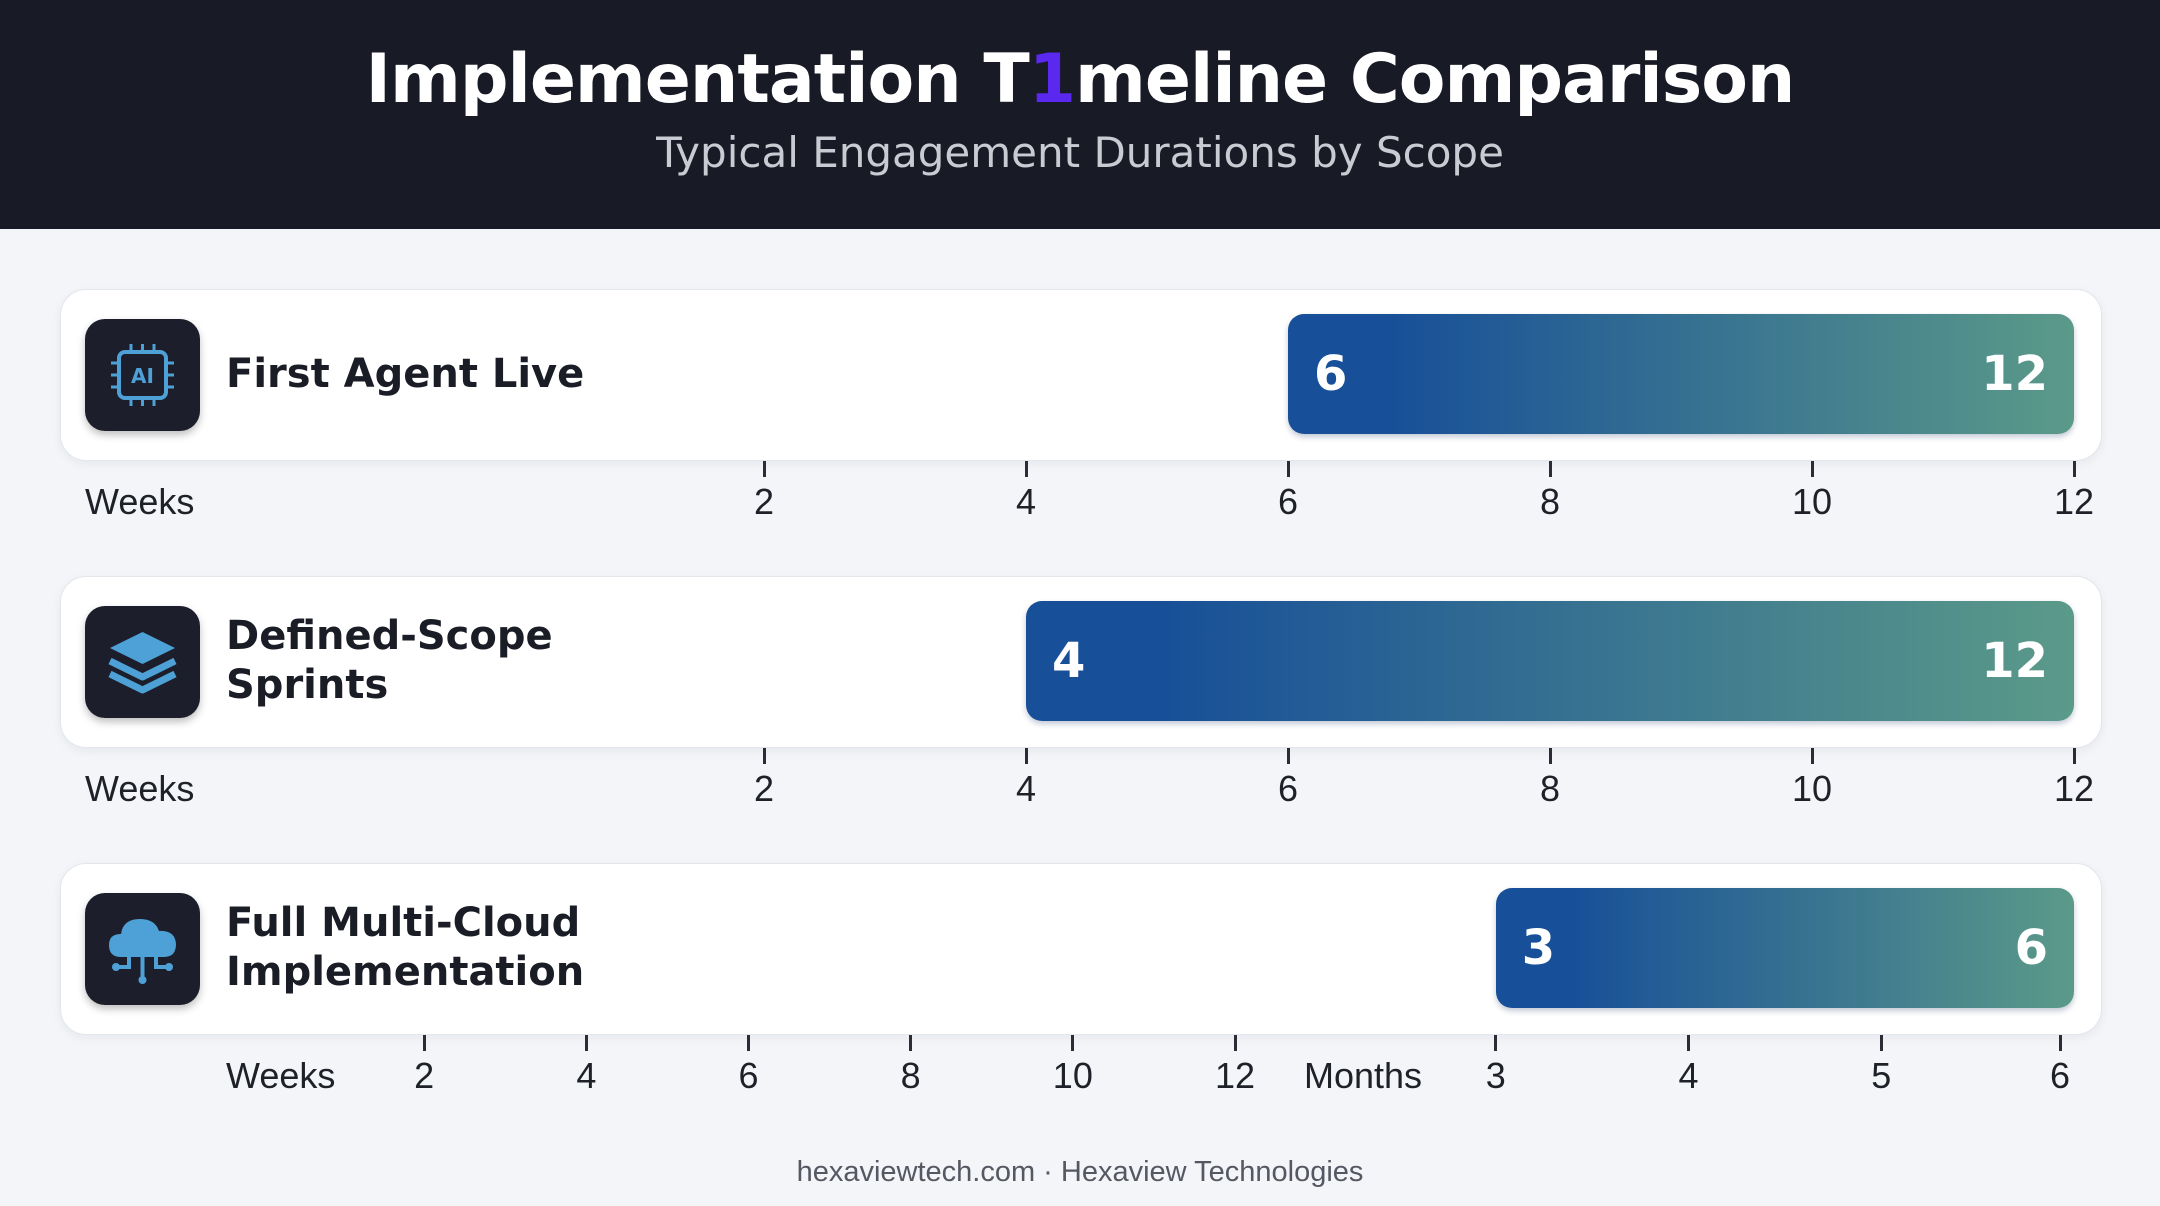 The width and height of the screenshot is (2160, 1206). What do you see at coordinates (2031, 948) in the screenshot?
I see `bar-end-label: 6` at bounding box center [2031, 948].